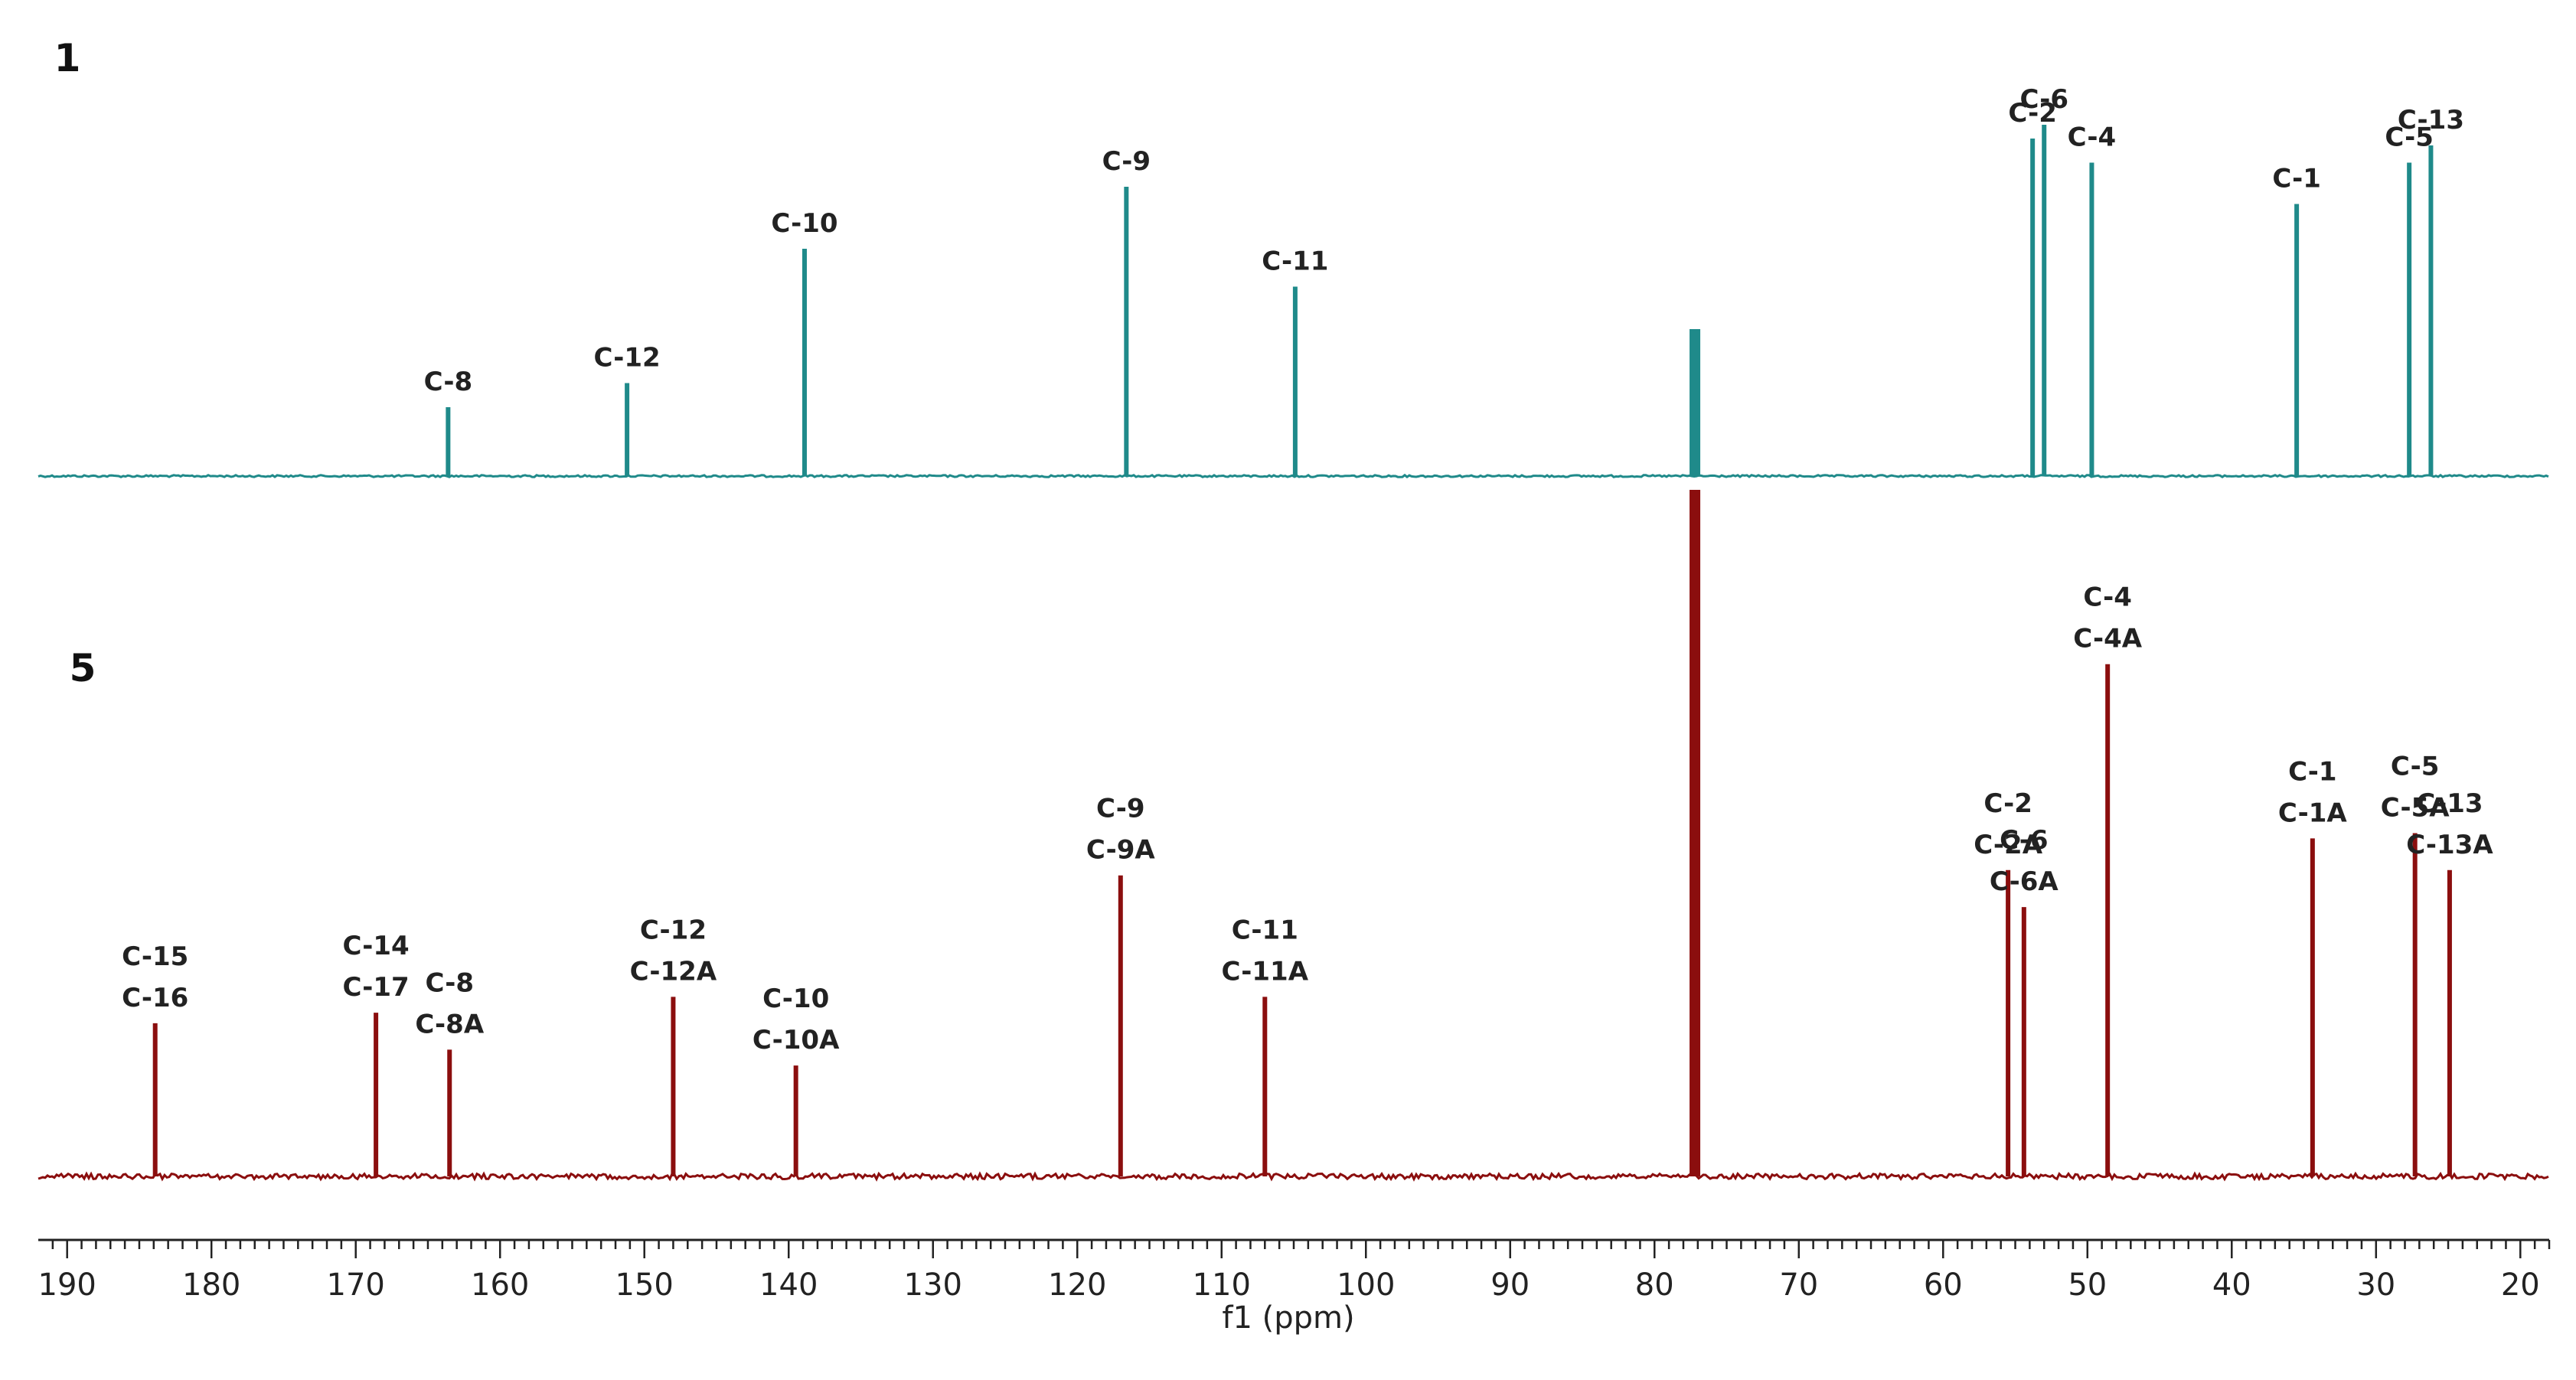  What do you see at coordinates (2449, 845) in the screenshot?
I see `peak-label: C-13A` at bounding box center [2449, 845].